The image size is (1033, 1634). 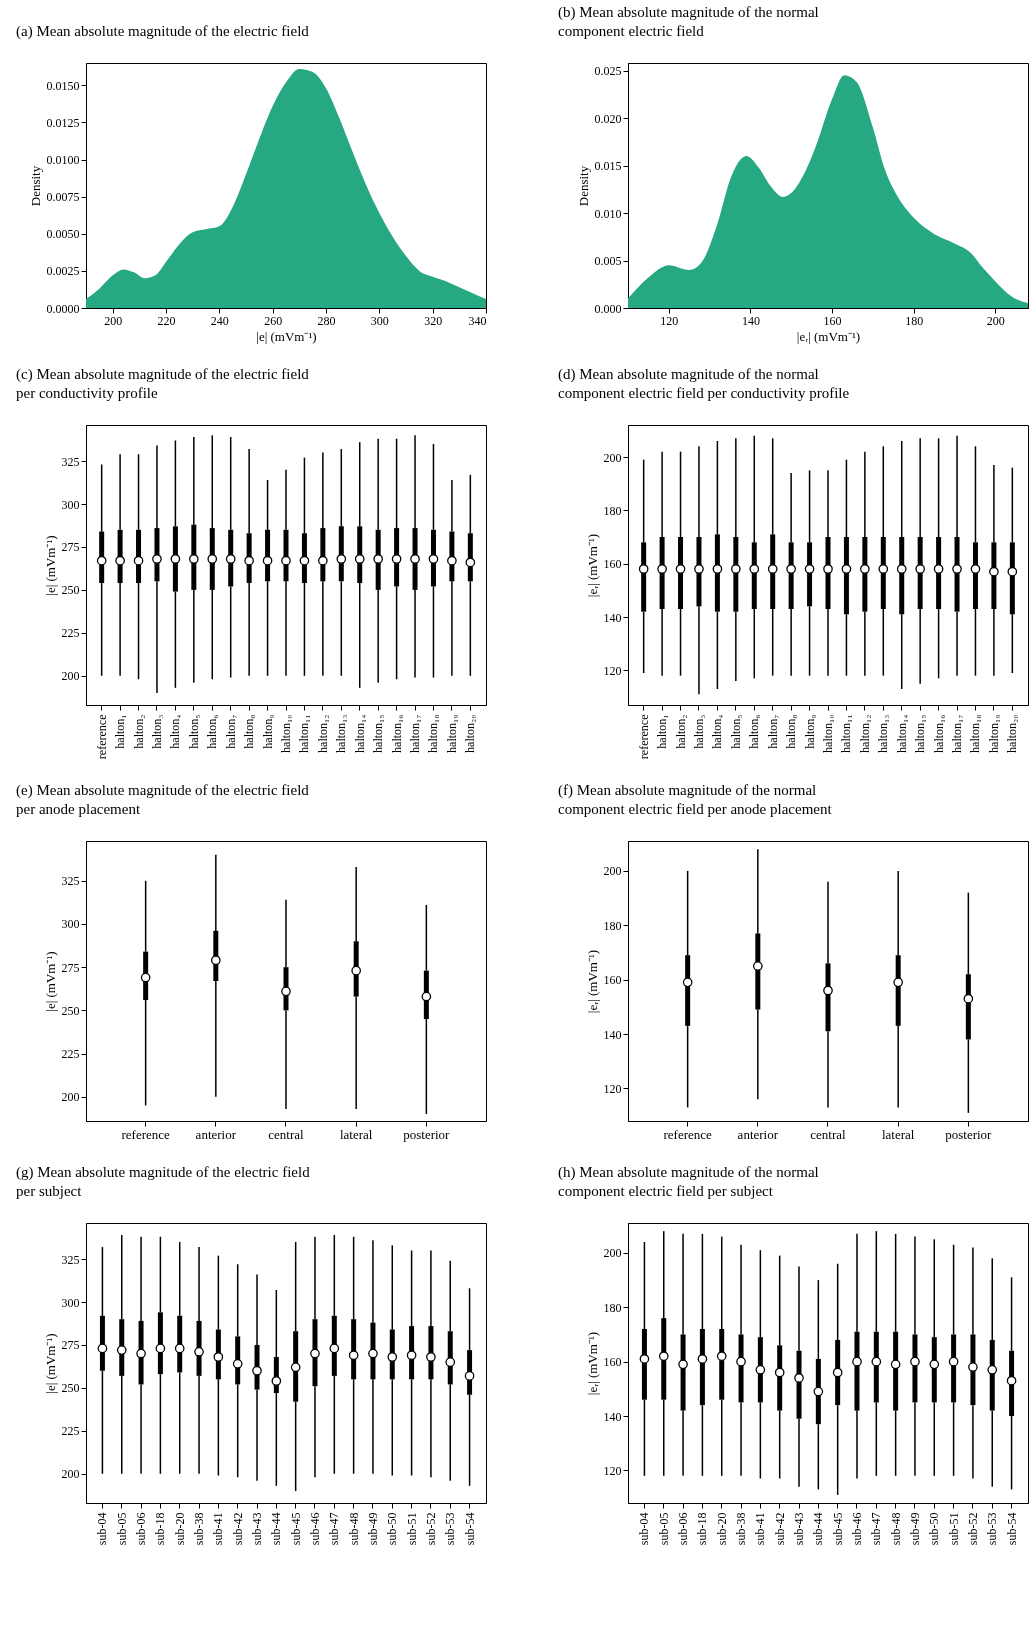 I want to click on x-tick-label: 180, so click(x=914, y=320).